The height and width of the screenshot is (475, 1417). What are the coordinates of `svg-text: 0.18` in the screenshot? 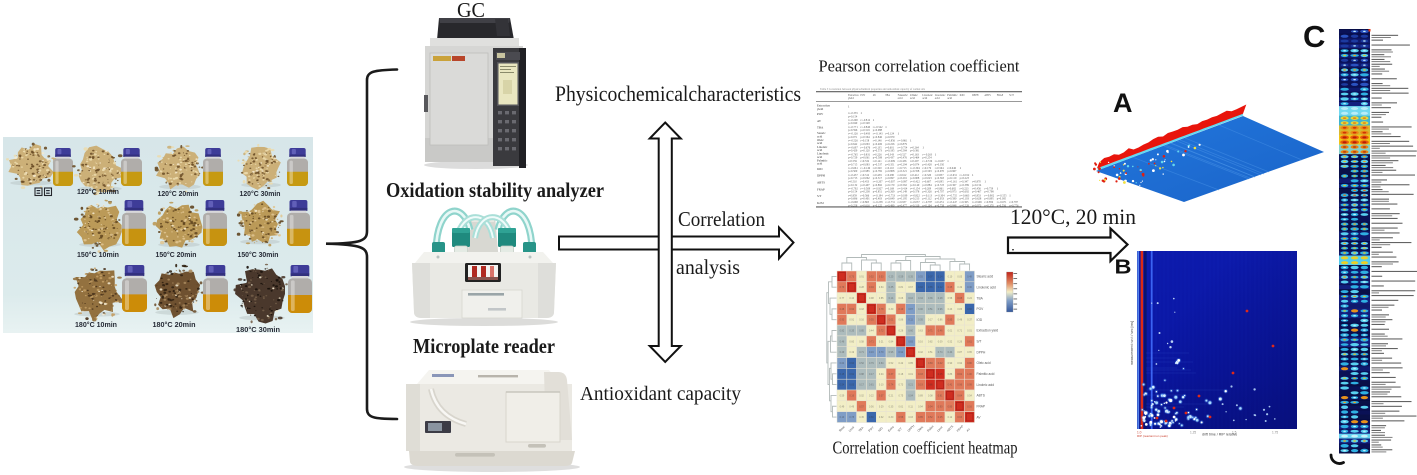 It's located at (861, 309).